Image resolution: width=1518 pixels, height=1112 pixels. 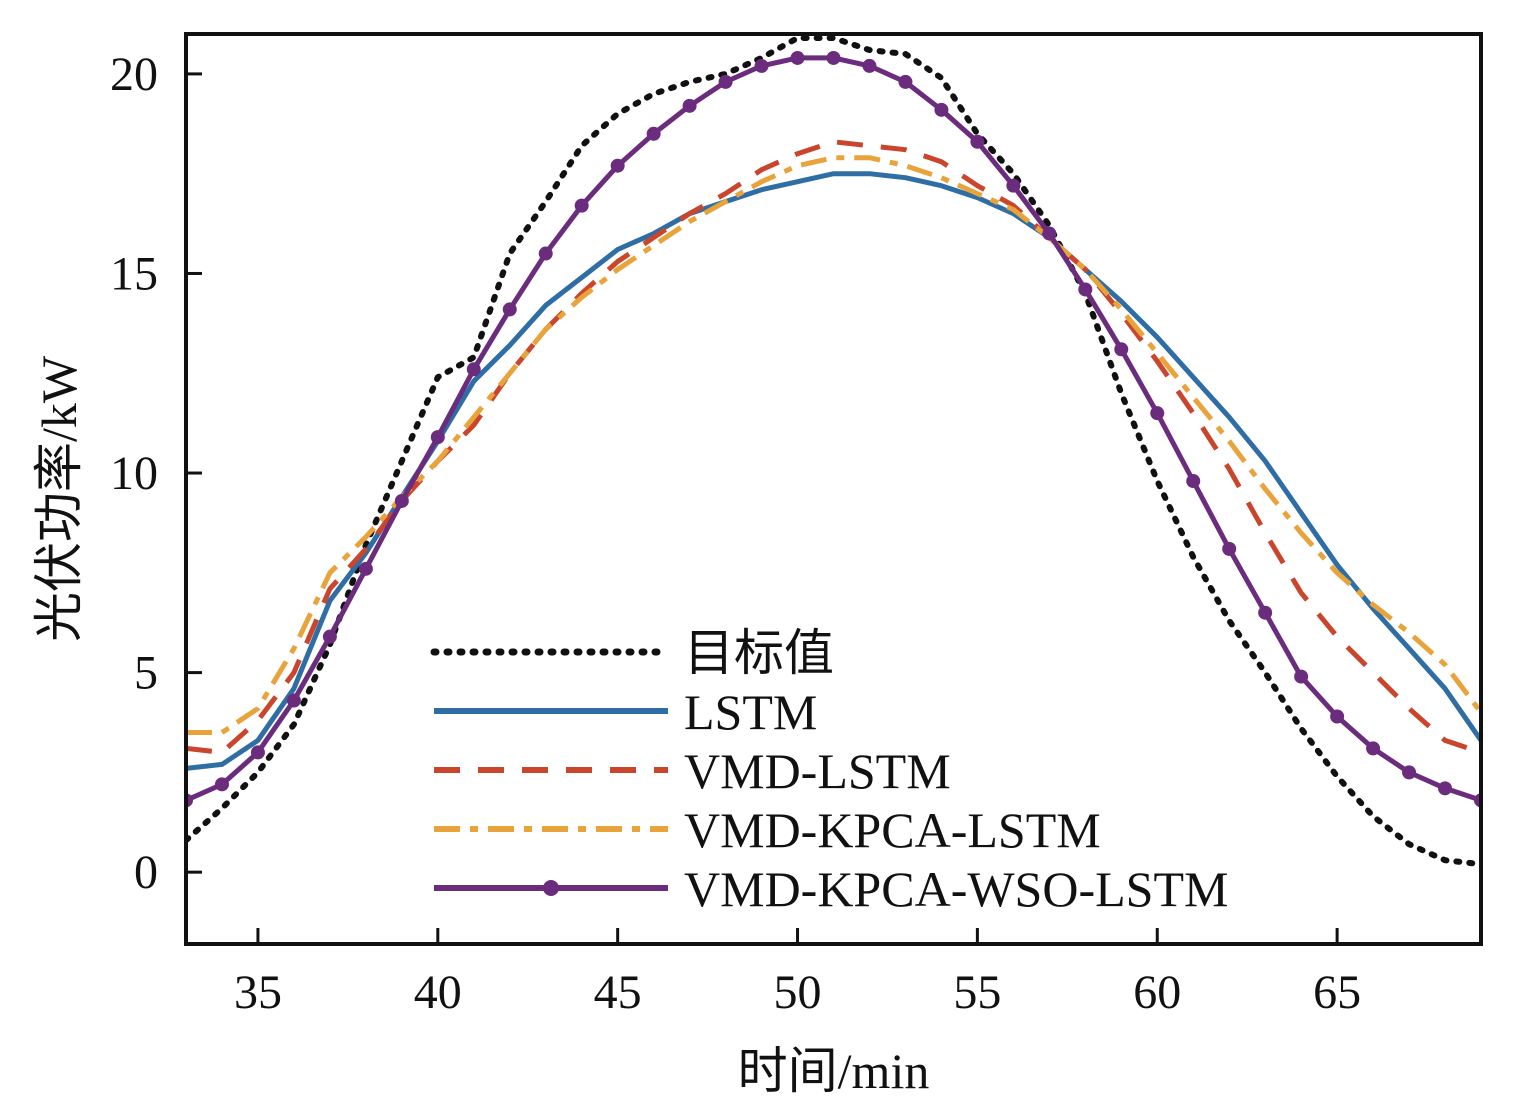 What do you see at coordinates (59, 498) in the screenshot?
I see `y-axis-label: 光伏功率/kW` at bounding box center [59, 498].